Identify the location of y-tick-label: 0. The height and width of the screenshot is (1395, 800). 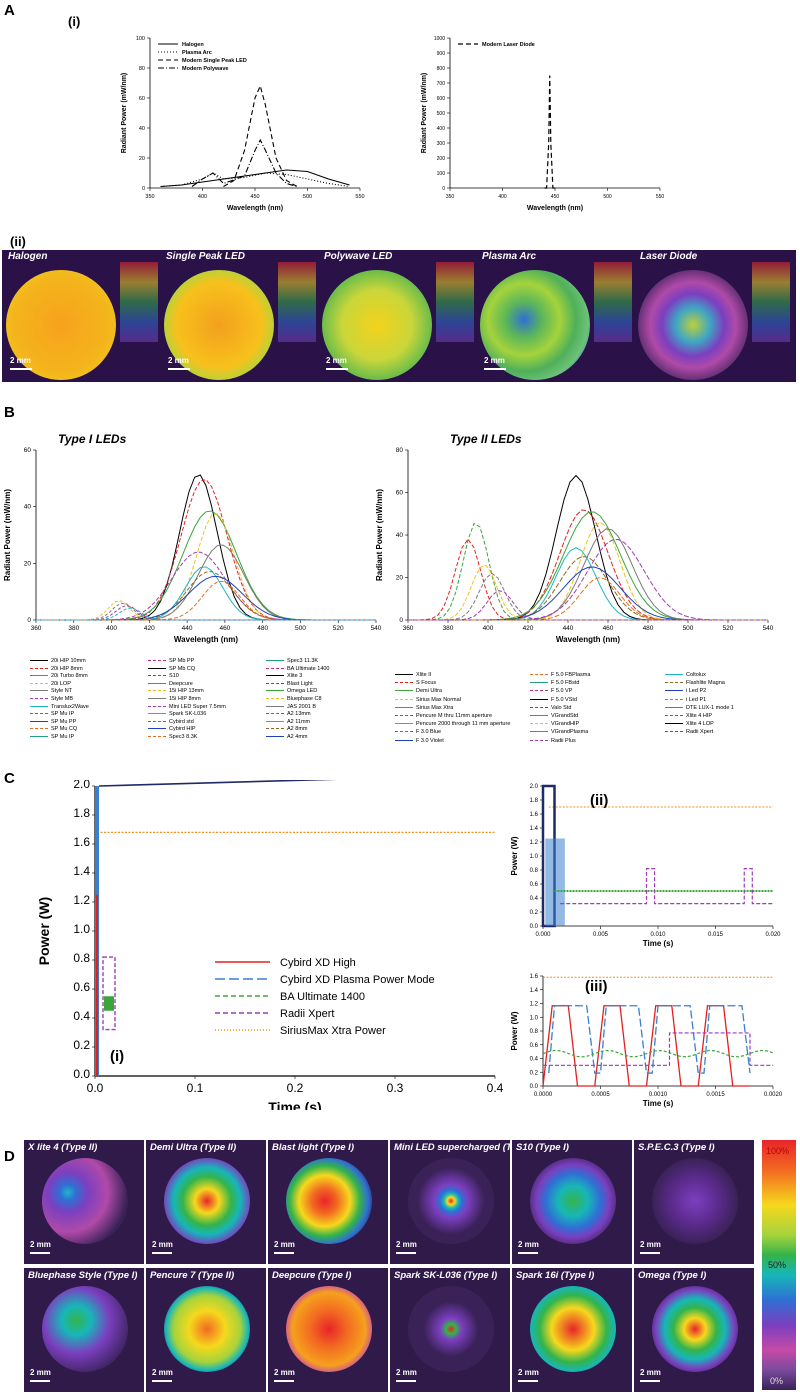
(401, 620).